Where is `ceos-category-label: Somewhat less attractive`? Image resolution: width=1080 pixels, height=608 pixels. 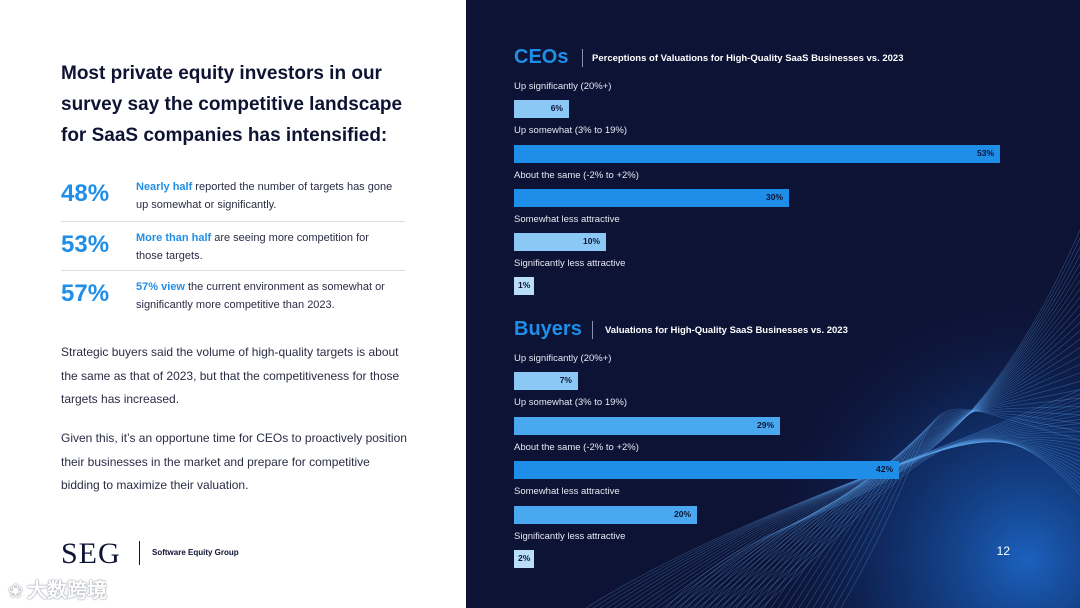 ceos-category-label: Somewhat less attractive is located at coordinates (567, 219).